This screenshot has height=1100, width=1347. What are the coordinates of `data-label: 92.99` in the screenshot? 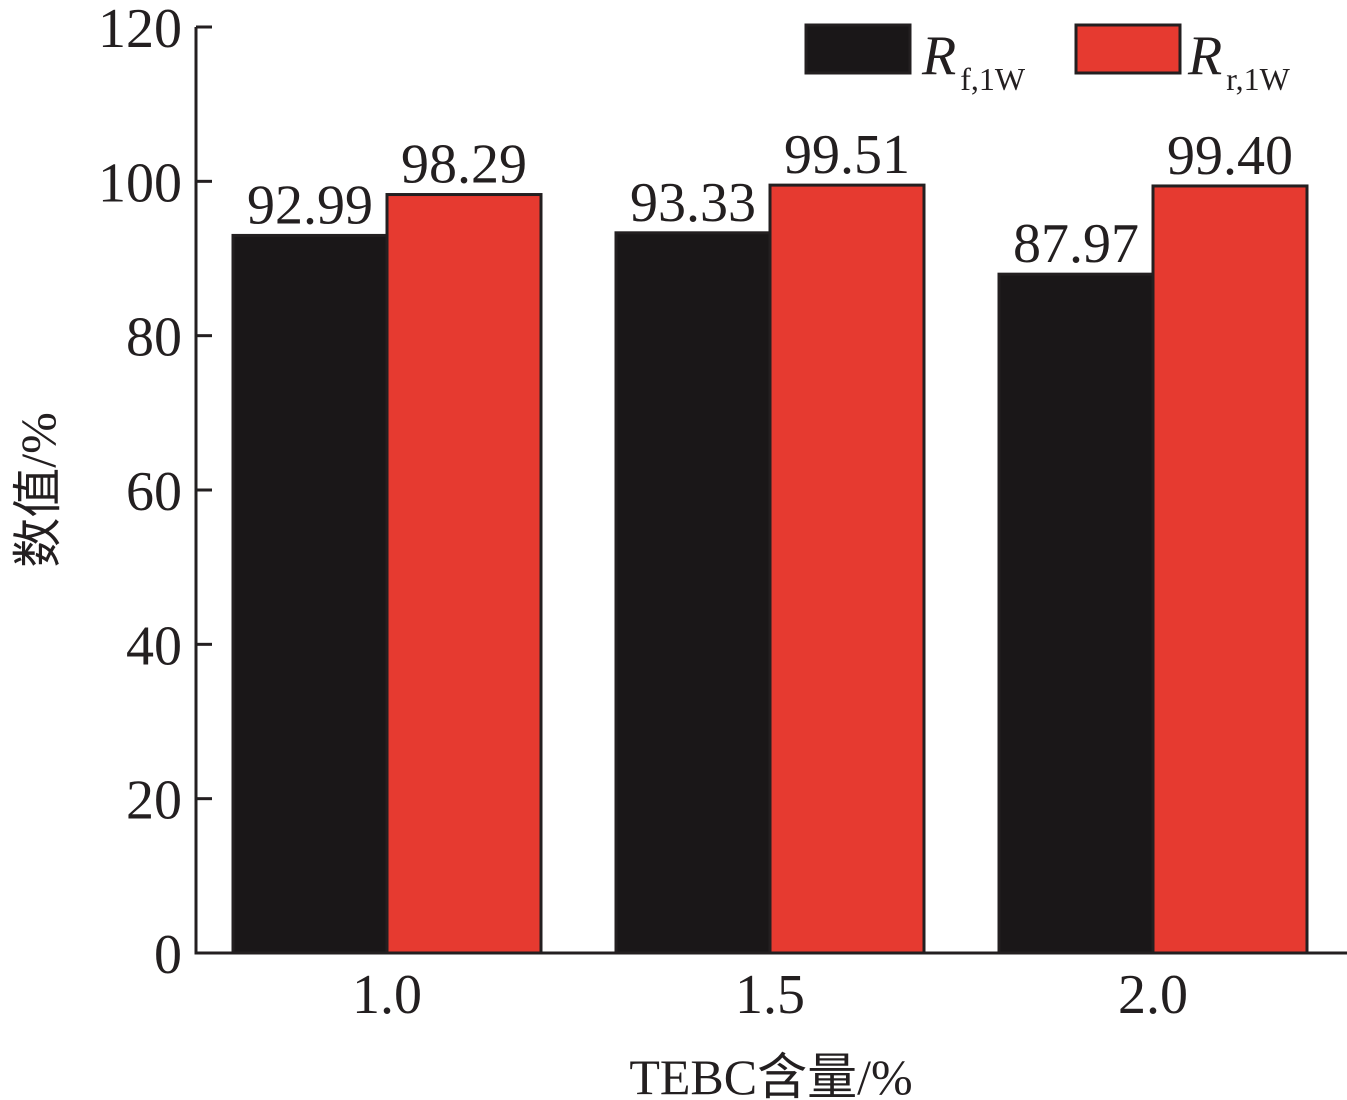 It's located at (310, 205).